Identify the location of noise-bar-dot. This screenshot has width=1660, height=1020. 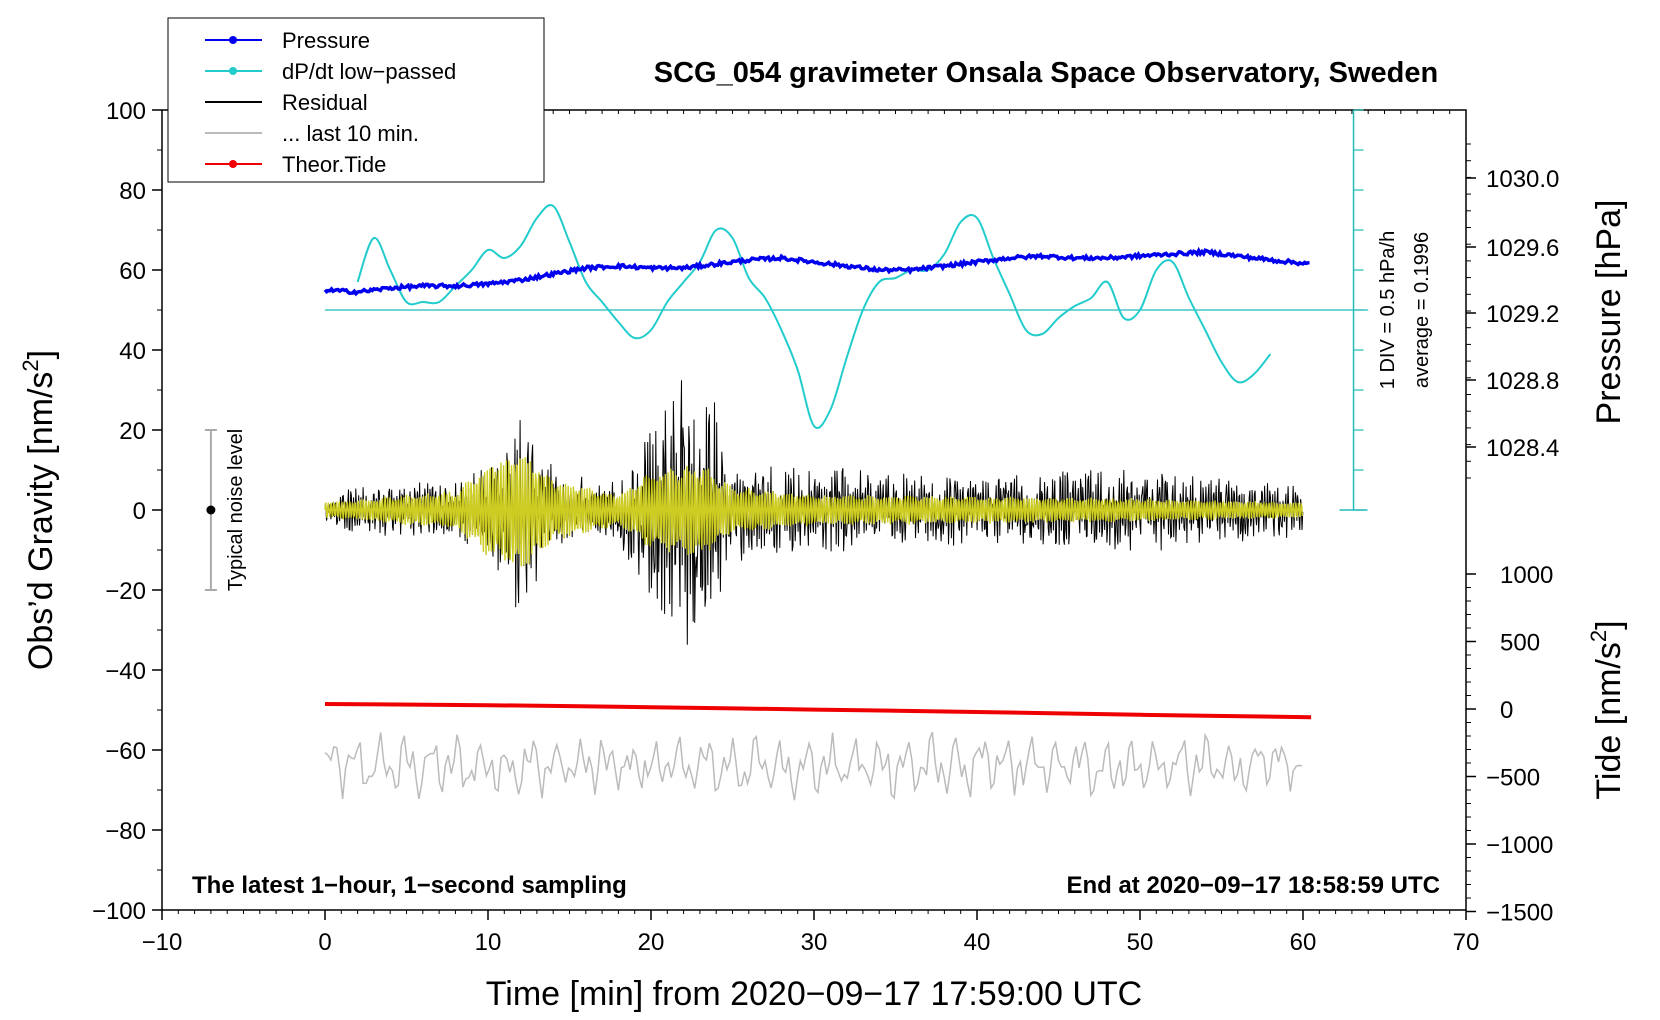
(211, 510).